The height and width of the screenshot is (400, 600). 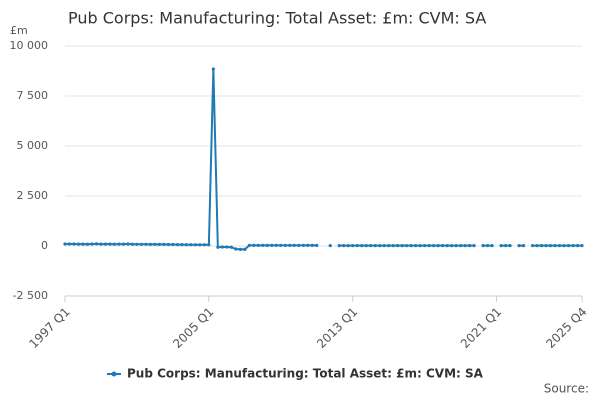 I want to click on y-tick-label: 5 000, so click(x=33, y=145).